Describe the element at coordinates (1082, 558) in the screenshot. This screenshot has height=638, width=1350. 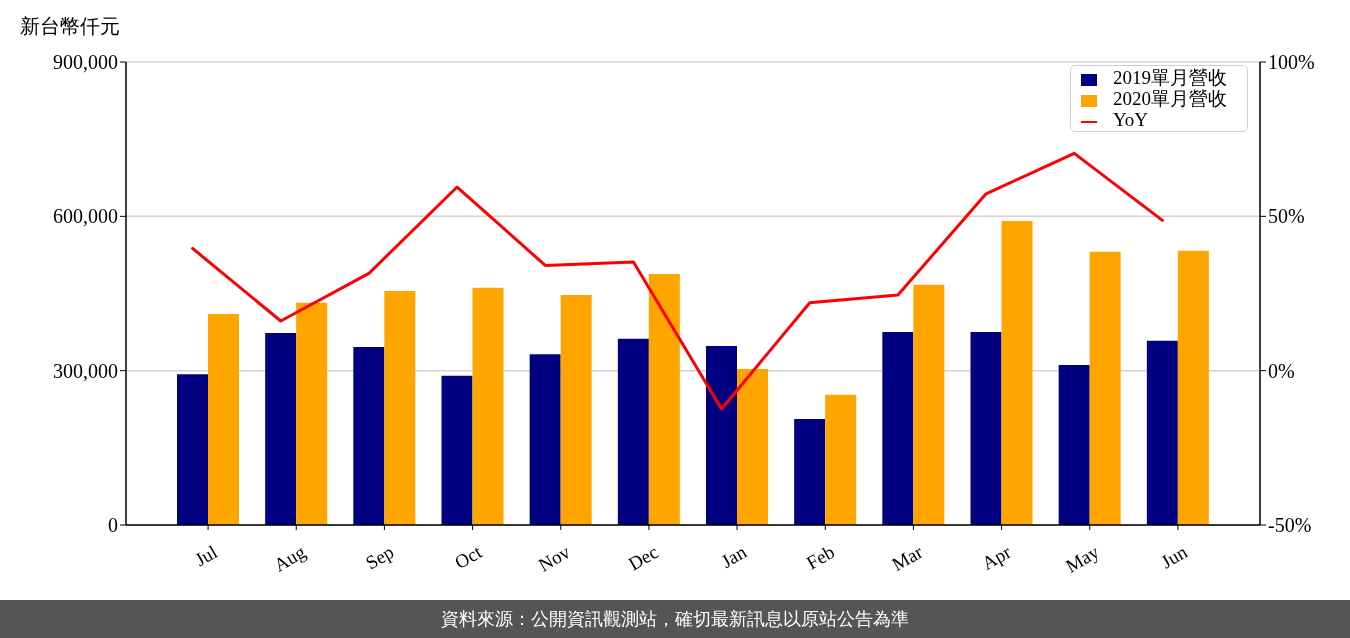
I see `x-tick-label: May` at that location.